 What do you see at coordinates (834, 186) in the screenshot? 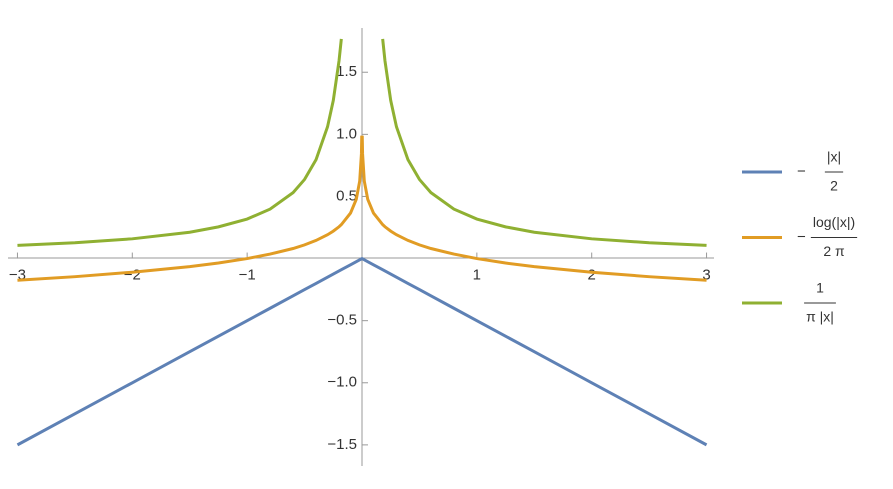
I see `legend-denominator: 2` at bounding box center [834, 186].